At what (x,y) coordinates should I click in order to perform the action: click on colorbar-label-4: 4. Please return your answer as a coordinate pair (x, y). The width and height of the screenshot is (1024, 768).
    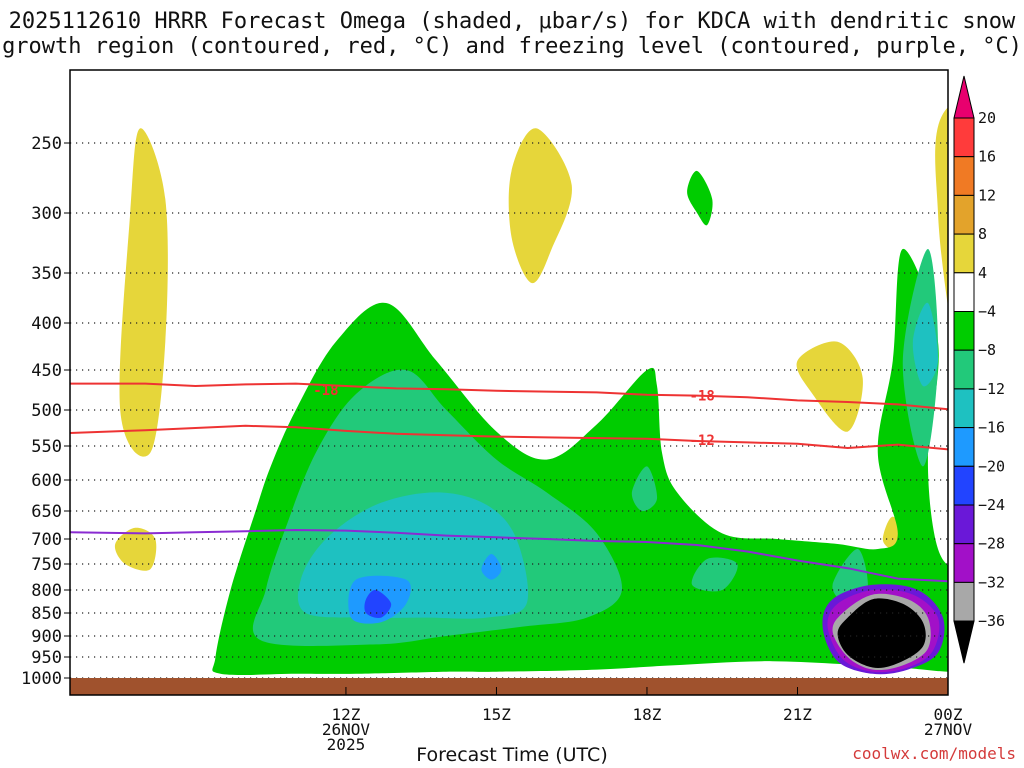
    Looking at the image, I should click on (982, 273).